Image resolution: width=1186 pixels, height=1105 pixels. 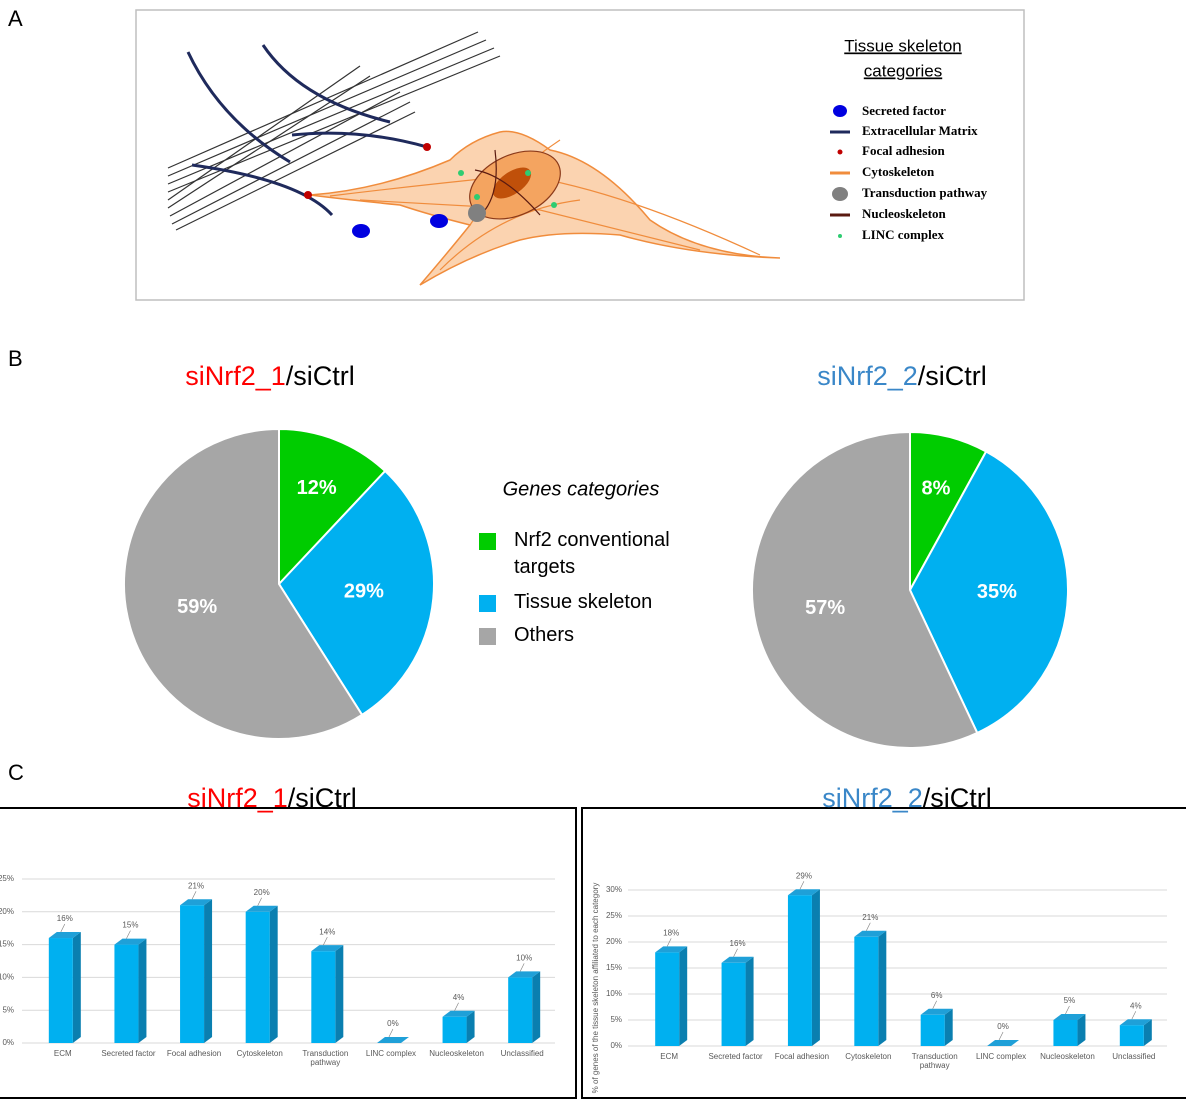 I want to click on value-label: 21%, so click(x=870, y=917).